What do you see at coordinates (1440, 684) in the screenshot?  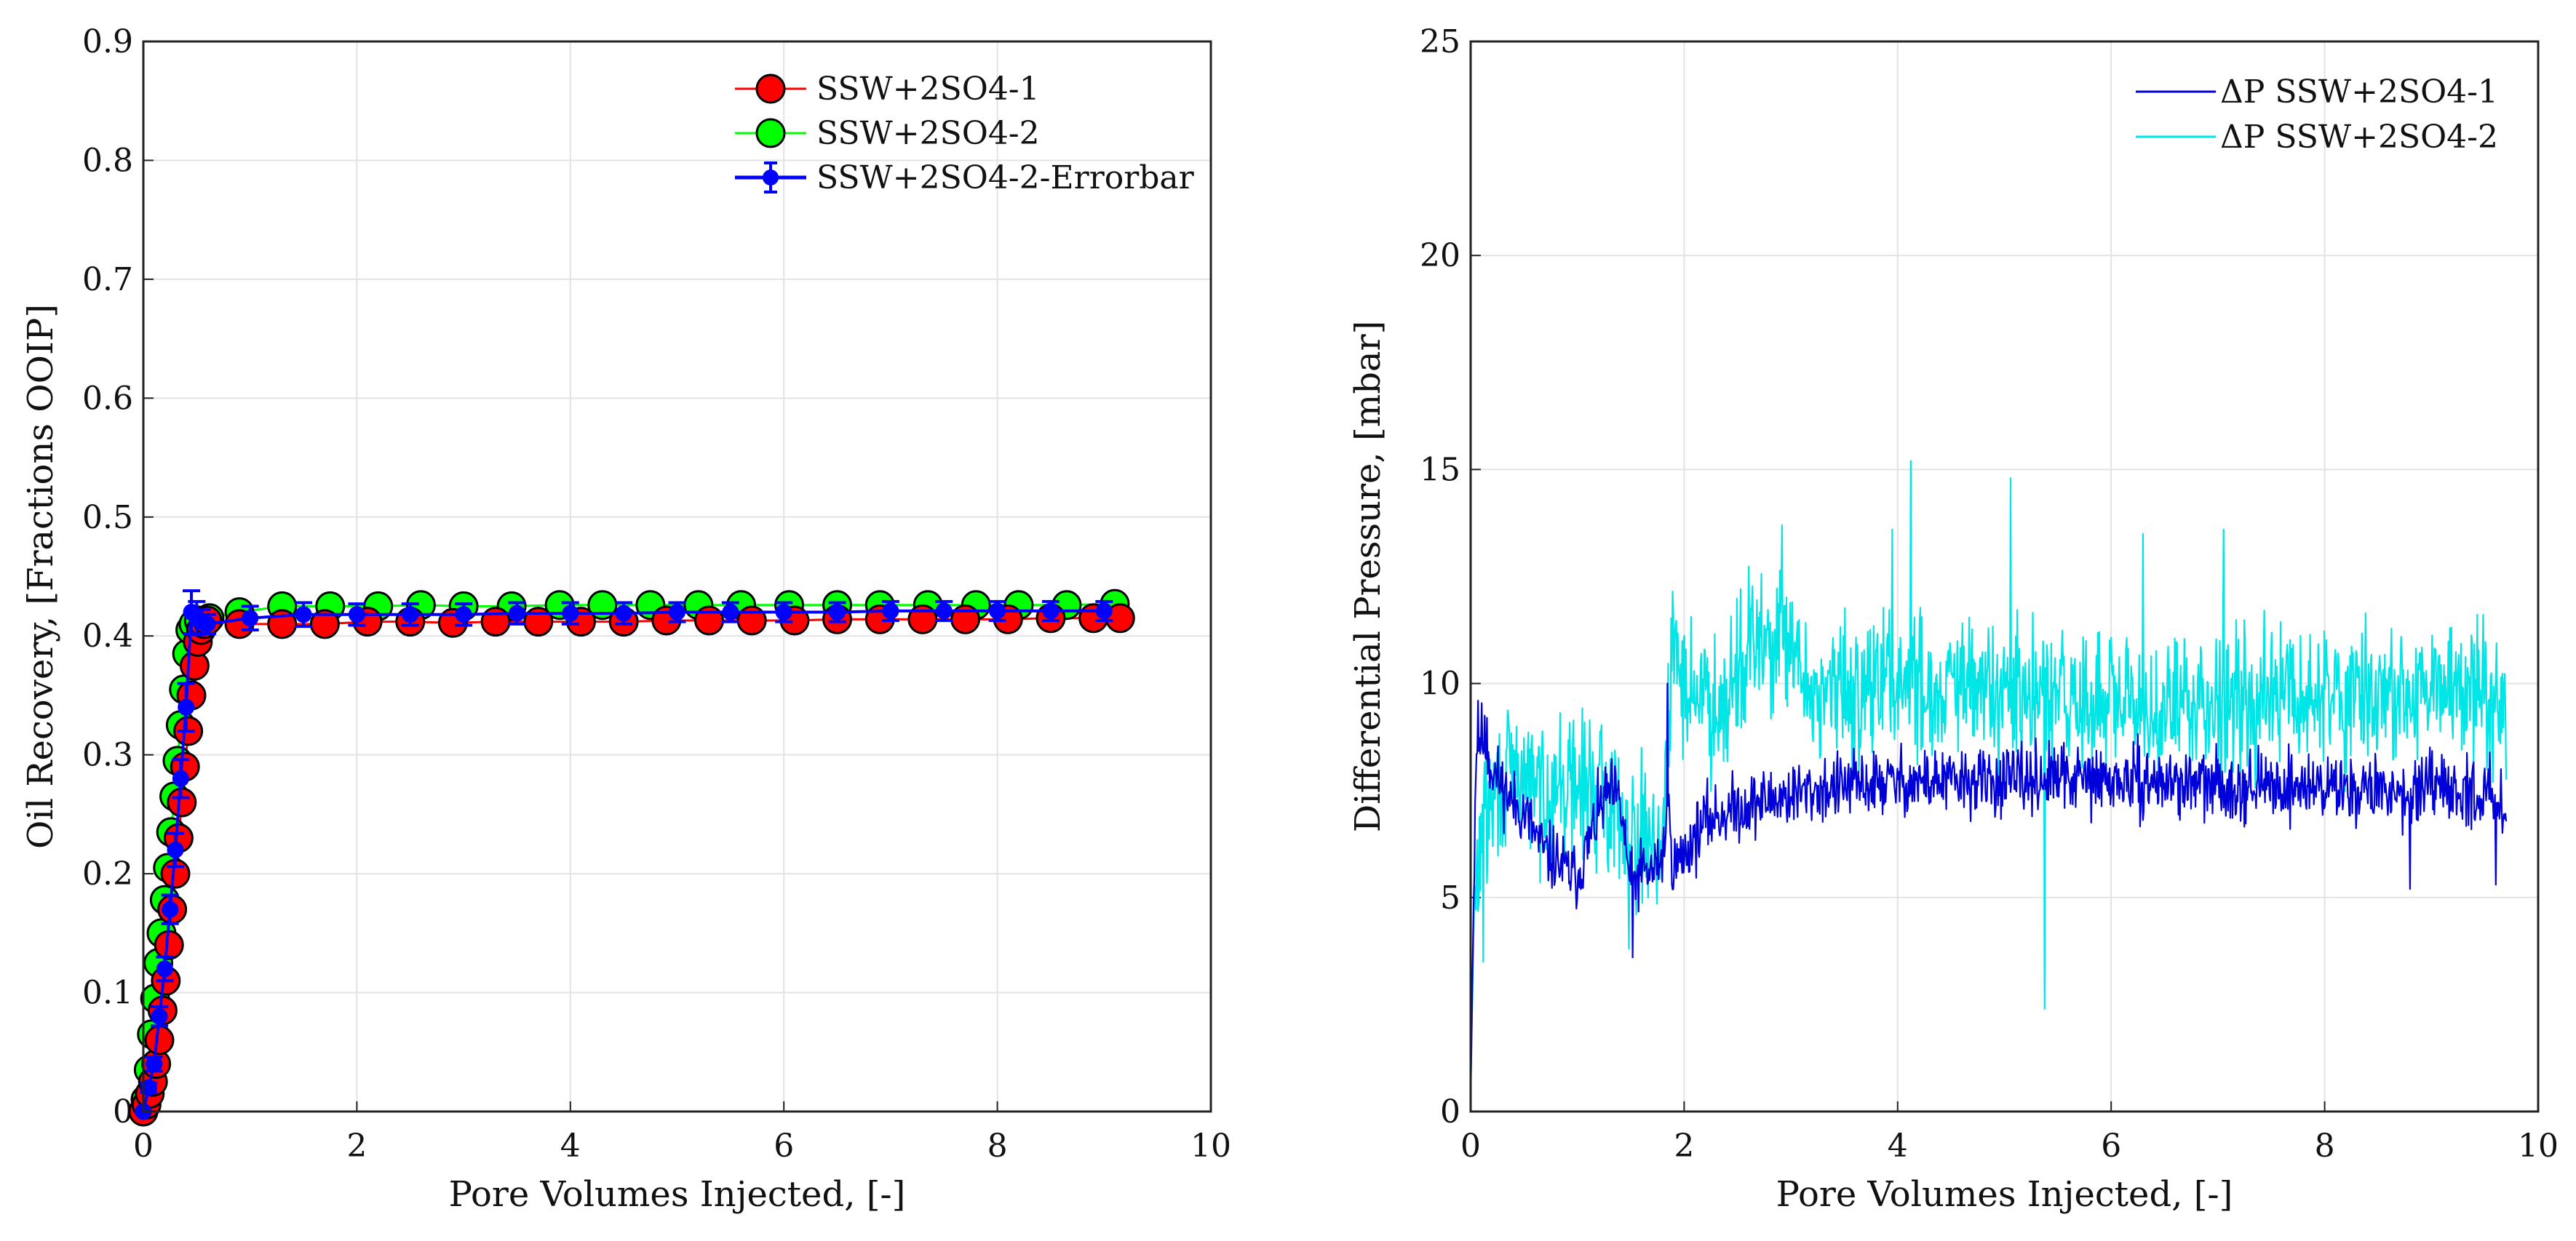 I see `y-tick-label: 10` at bounding box center [1440, 684].